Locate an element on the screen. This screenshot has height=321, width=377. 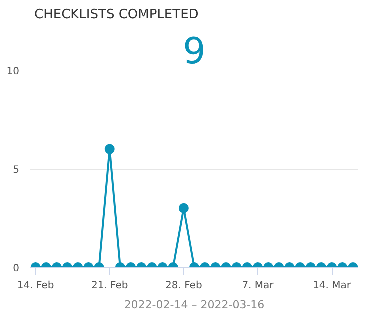
chart-title: CHECKLISTS COMPLETED is located at coordinates (116, 15).